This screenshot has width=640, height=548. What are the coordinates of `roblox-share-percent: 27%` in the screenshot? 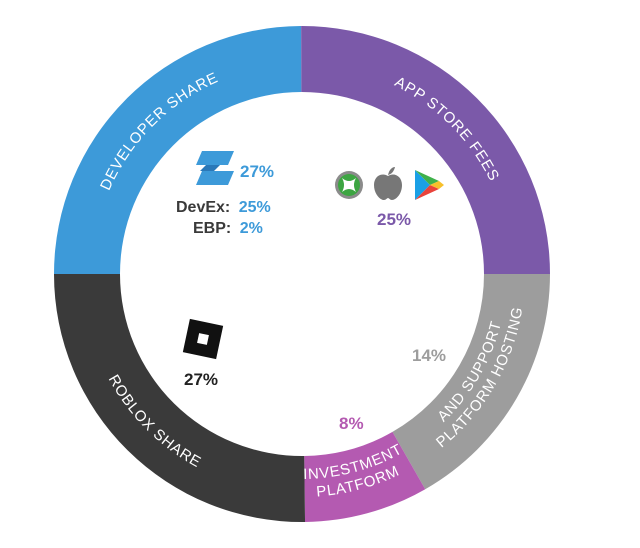 It's located at (201, 379).